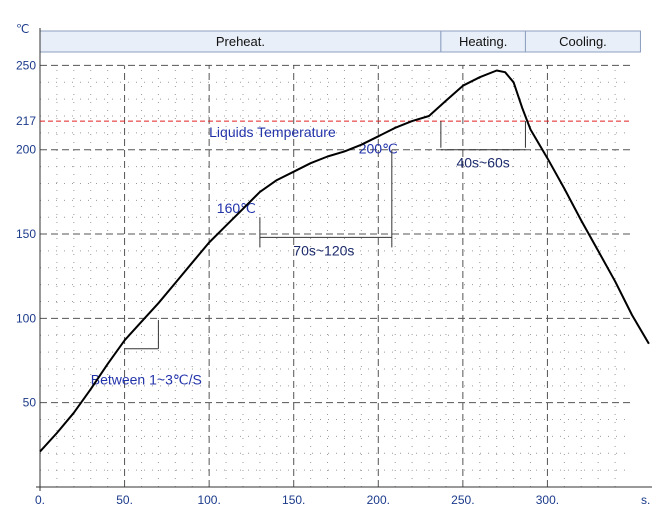 The width and height of the screenshot is (665, 517). I want to click on temp-160-label: 160℃, so click(236, 208).